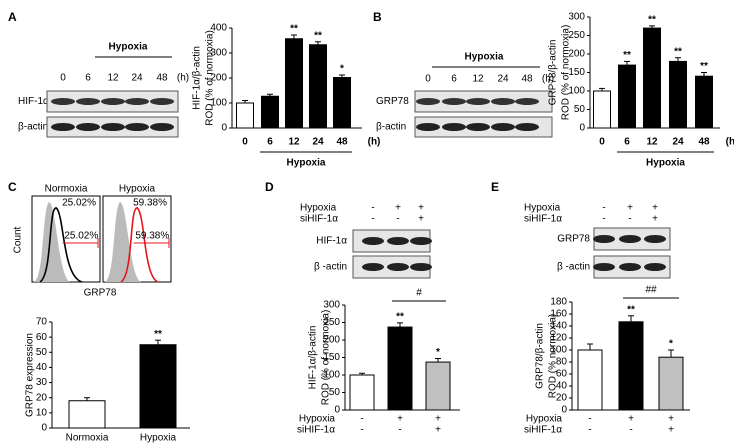  What do you see at coordinates (42, 382) in the screenshot?
I see `y-tick-label: 30` at bounding box center [42, 382].